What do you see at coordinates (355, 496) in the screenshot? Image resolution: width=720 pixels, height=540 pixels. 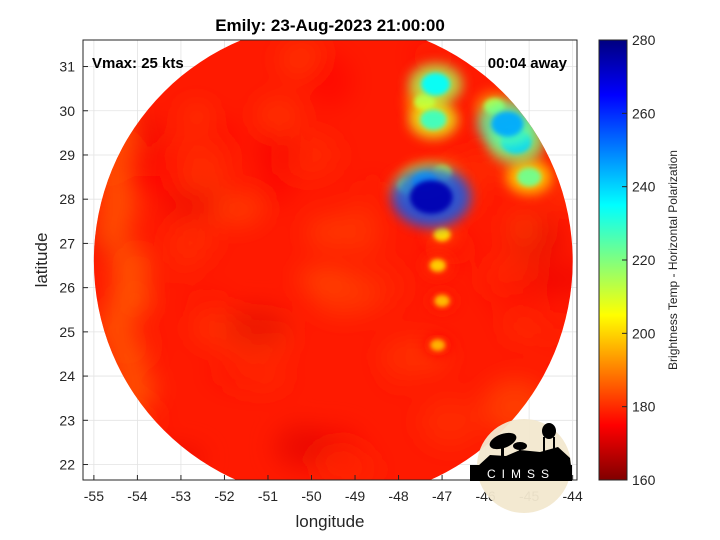 I see `x-tick-label: -49` at bounding box center [355, 496].